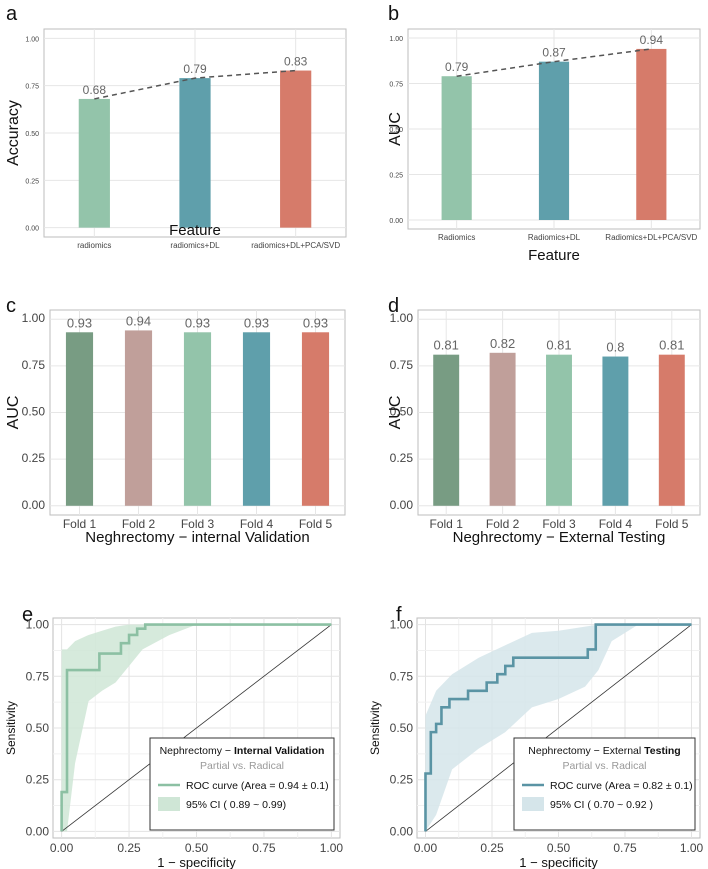 This screenshot has width=708, height=869. I want to click on legend-roc-label: ROC curve (Area = 0.82 ± 0.1), so click(621, 786).